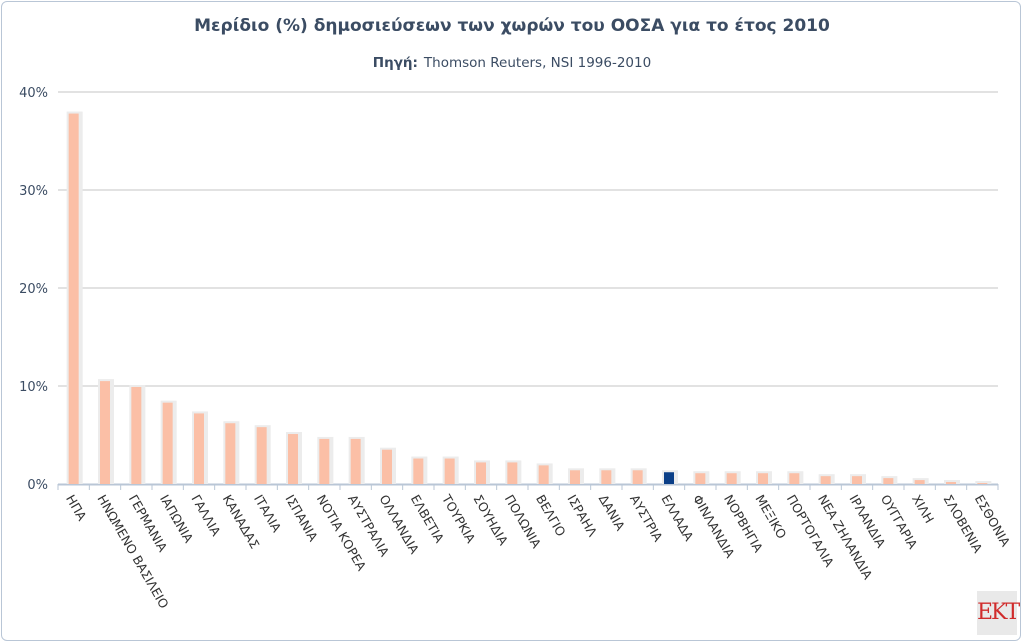 The image size is (1024, 644). What do you see at coordinates (33, 387) in the screenshot?
I see `y-tick-label: 10%` at bounding box center [33, 387].